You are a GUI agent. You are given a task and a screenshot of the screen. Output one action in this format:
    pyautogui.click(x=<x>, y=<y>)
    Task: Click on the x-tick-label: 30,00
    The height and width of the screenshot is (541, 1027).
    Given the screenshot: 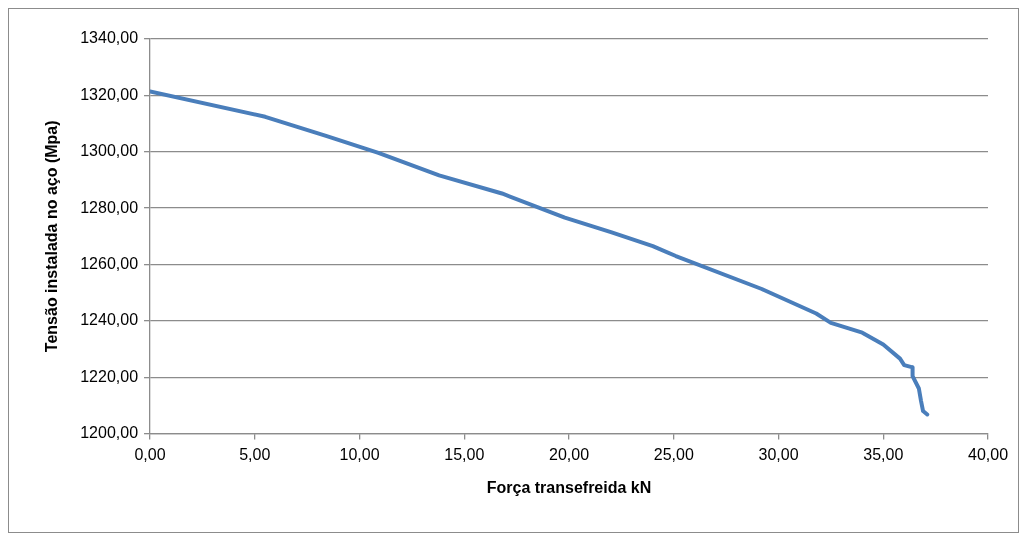 What is the action you would take?
    pyautogui.click(x=778, y=454)
    